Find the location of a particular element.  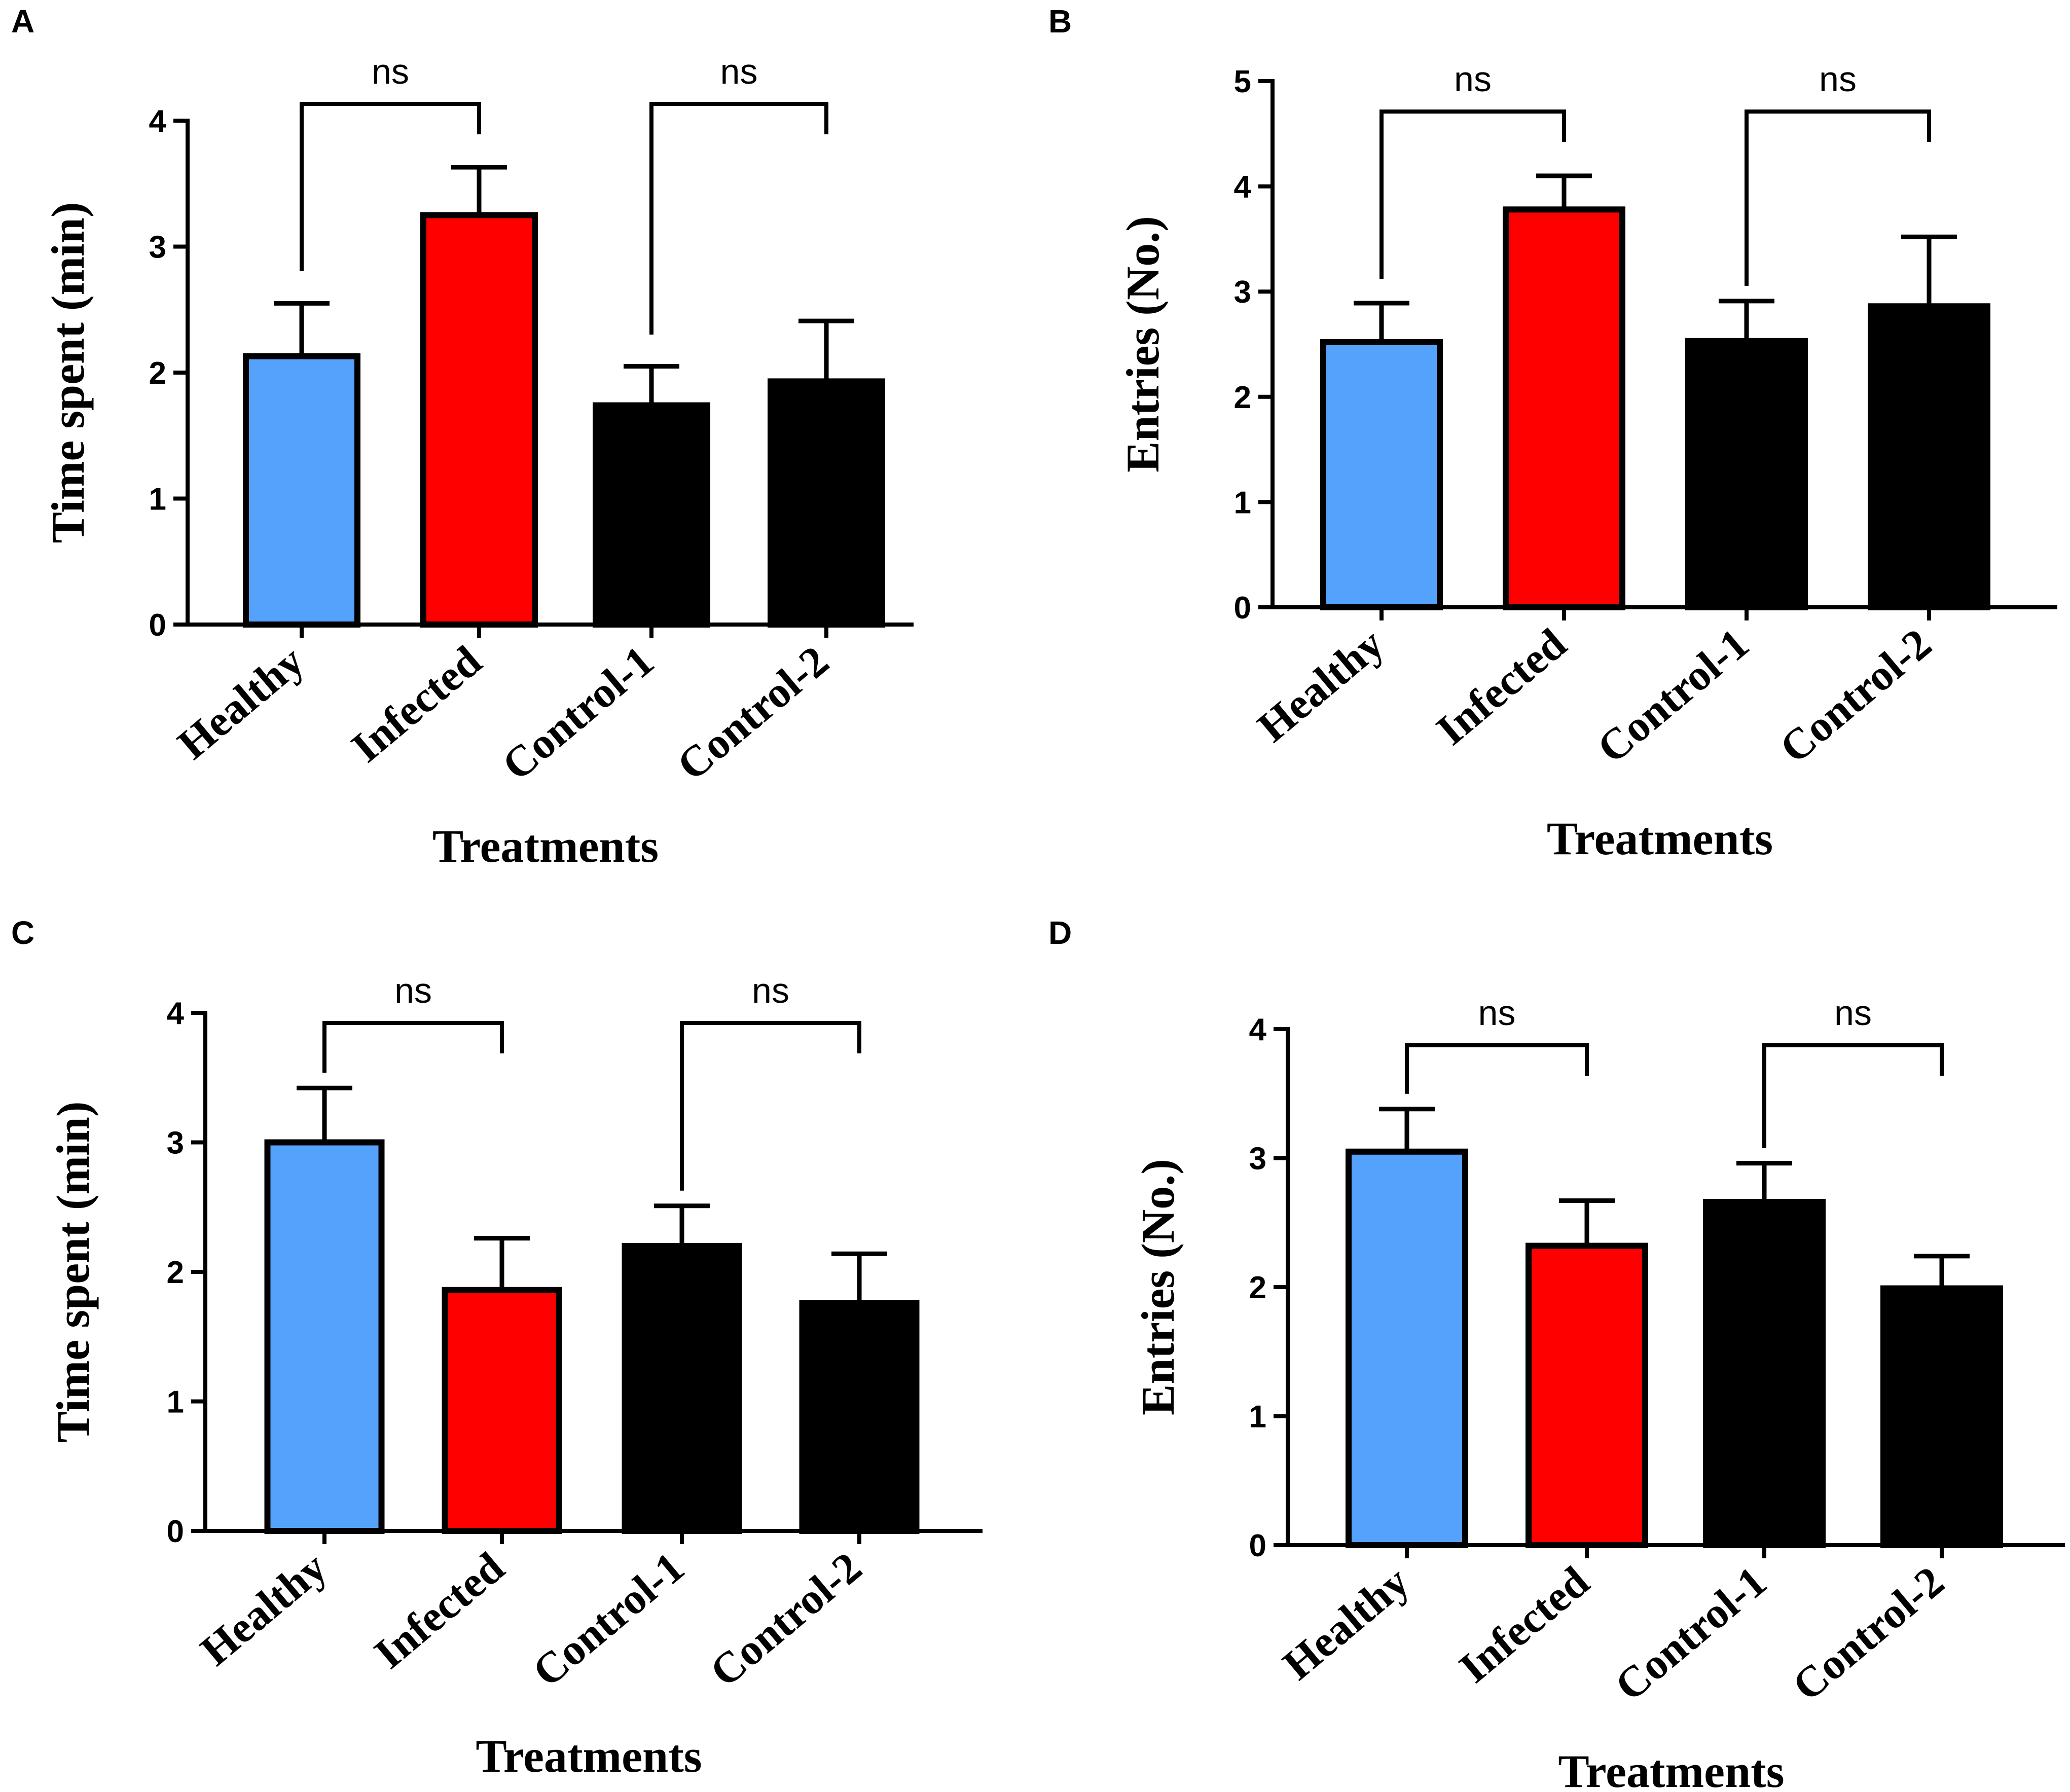

panel-letter: D is located at coordinates (1060, 933).